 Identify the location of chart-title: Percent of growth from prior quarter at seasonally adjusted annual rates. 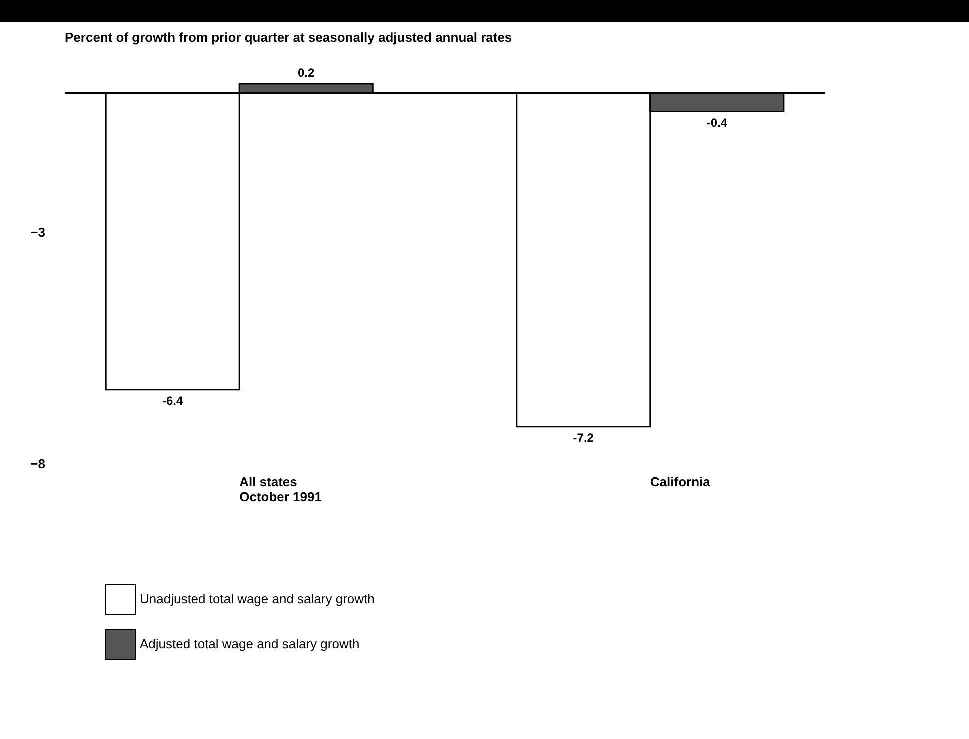
(288, 37).